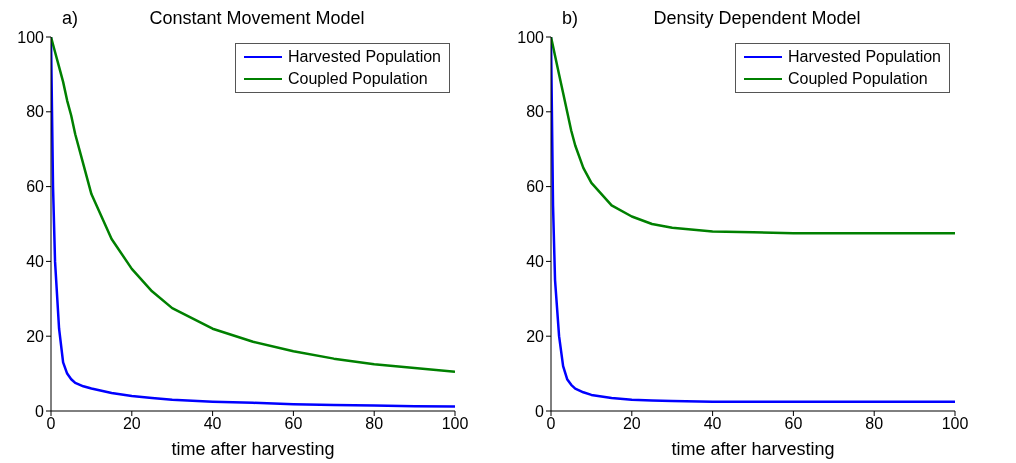 This screenshot has height=463, width=1016. Describe the element at coordinates (757, 18) in the screenshot. I see `chart-title: Density Dependent Model` at that location.